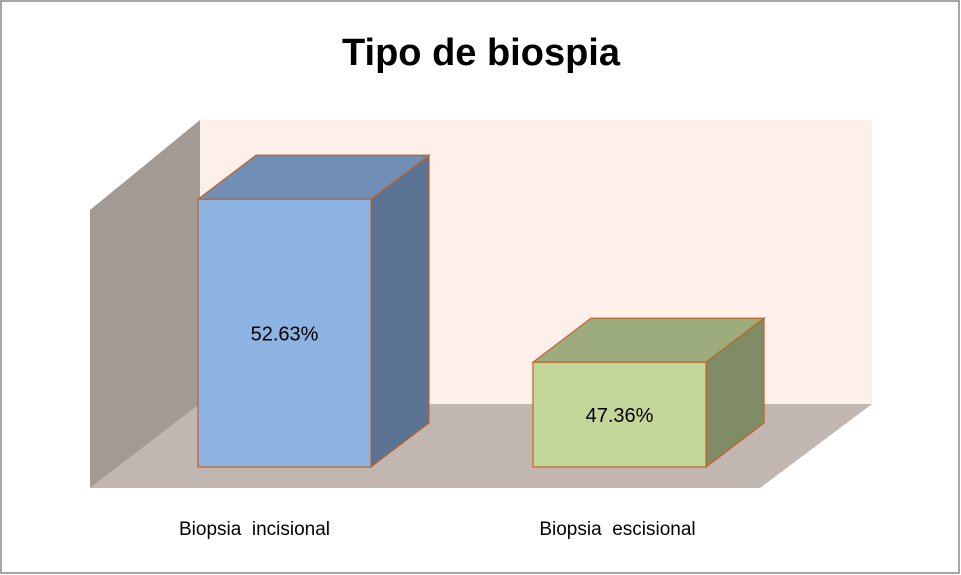  What do you see at coordinates (145, 304) in the screenshot?
I see `side-wall` at bounding box center [145, 304].